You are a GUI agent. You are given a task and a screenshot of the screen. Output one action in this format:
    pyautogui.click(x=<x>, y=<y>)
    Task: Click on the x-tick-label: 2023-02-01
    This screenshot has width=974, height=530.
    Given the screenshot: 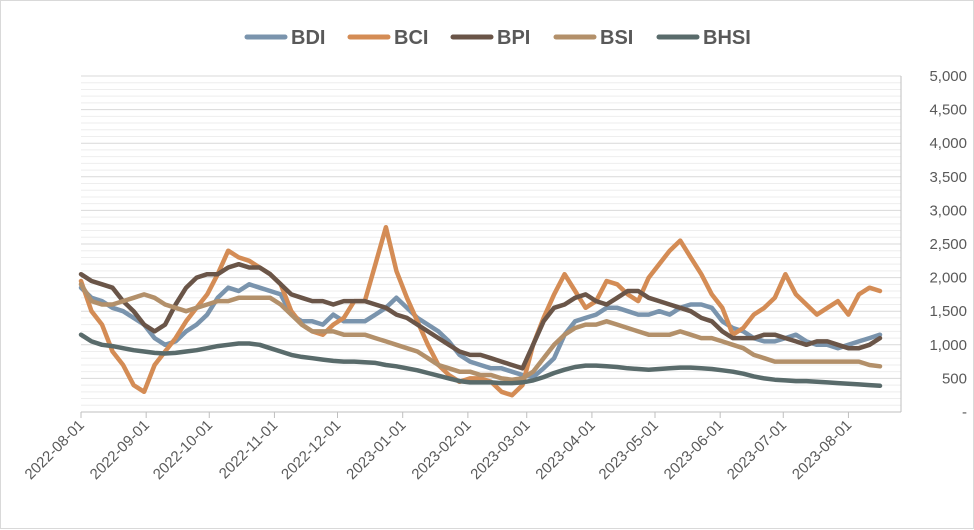 What is the action you would take?
    pyautogui.click(x=441, y=450)
    